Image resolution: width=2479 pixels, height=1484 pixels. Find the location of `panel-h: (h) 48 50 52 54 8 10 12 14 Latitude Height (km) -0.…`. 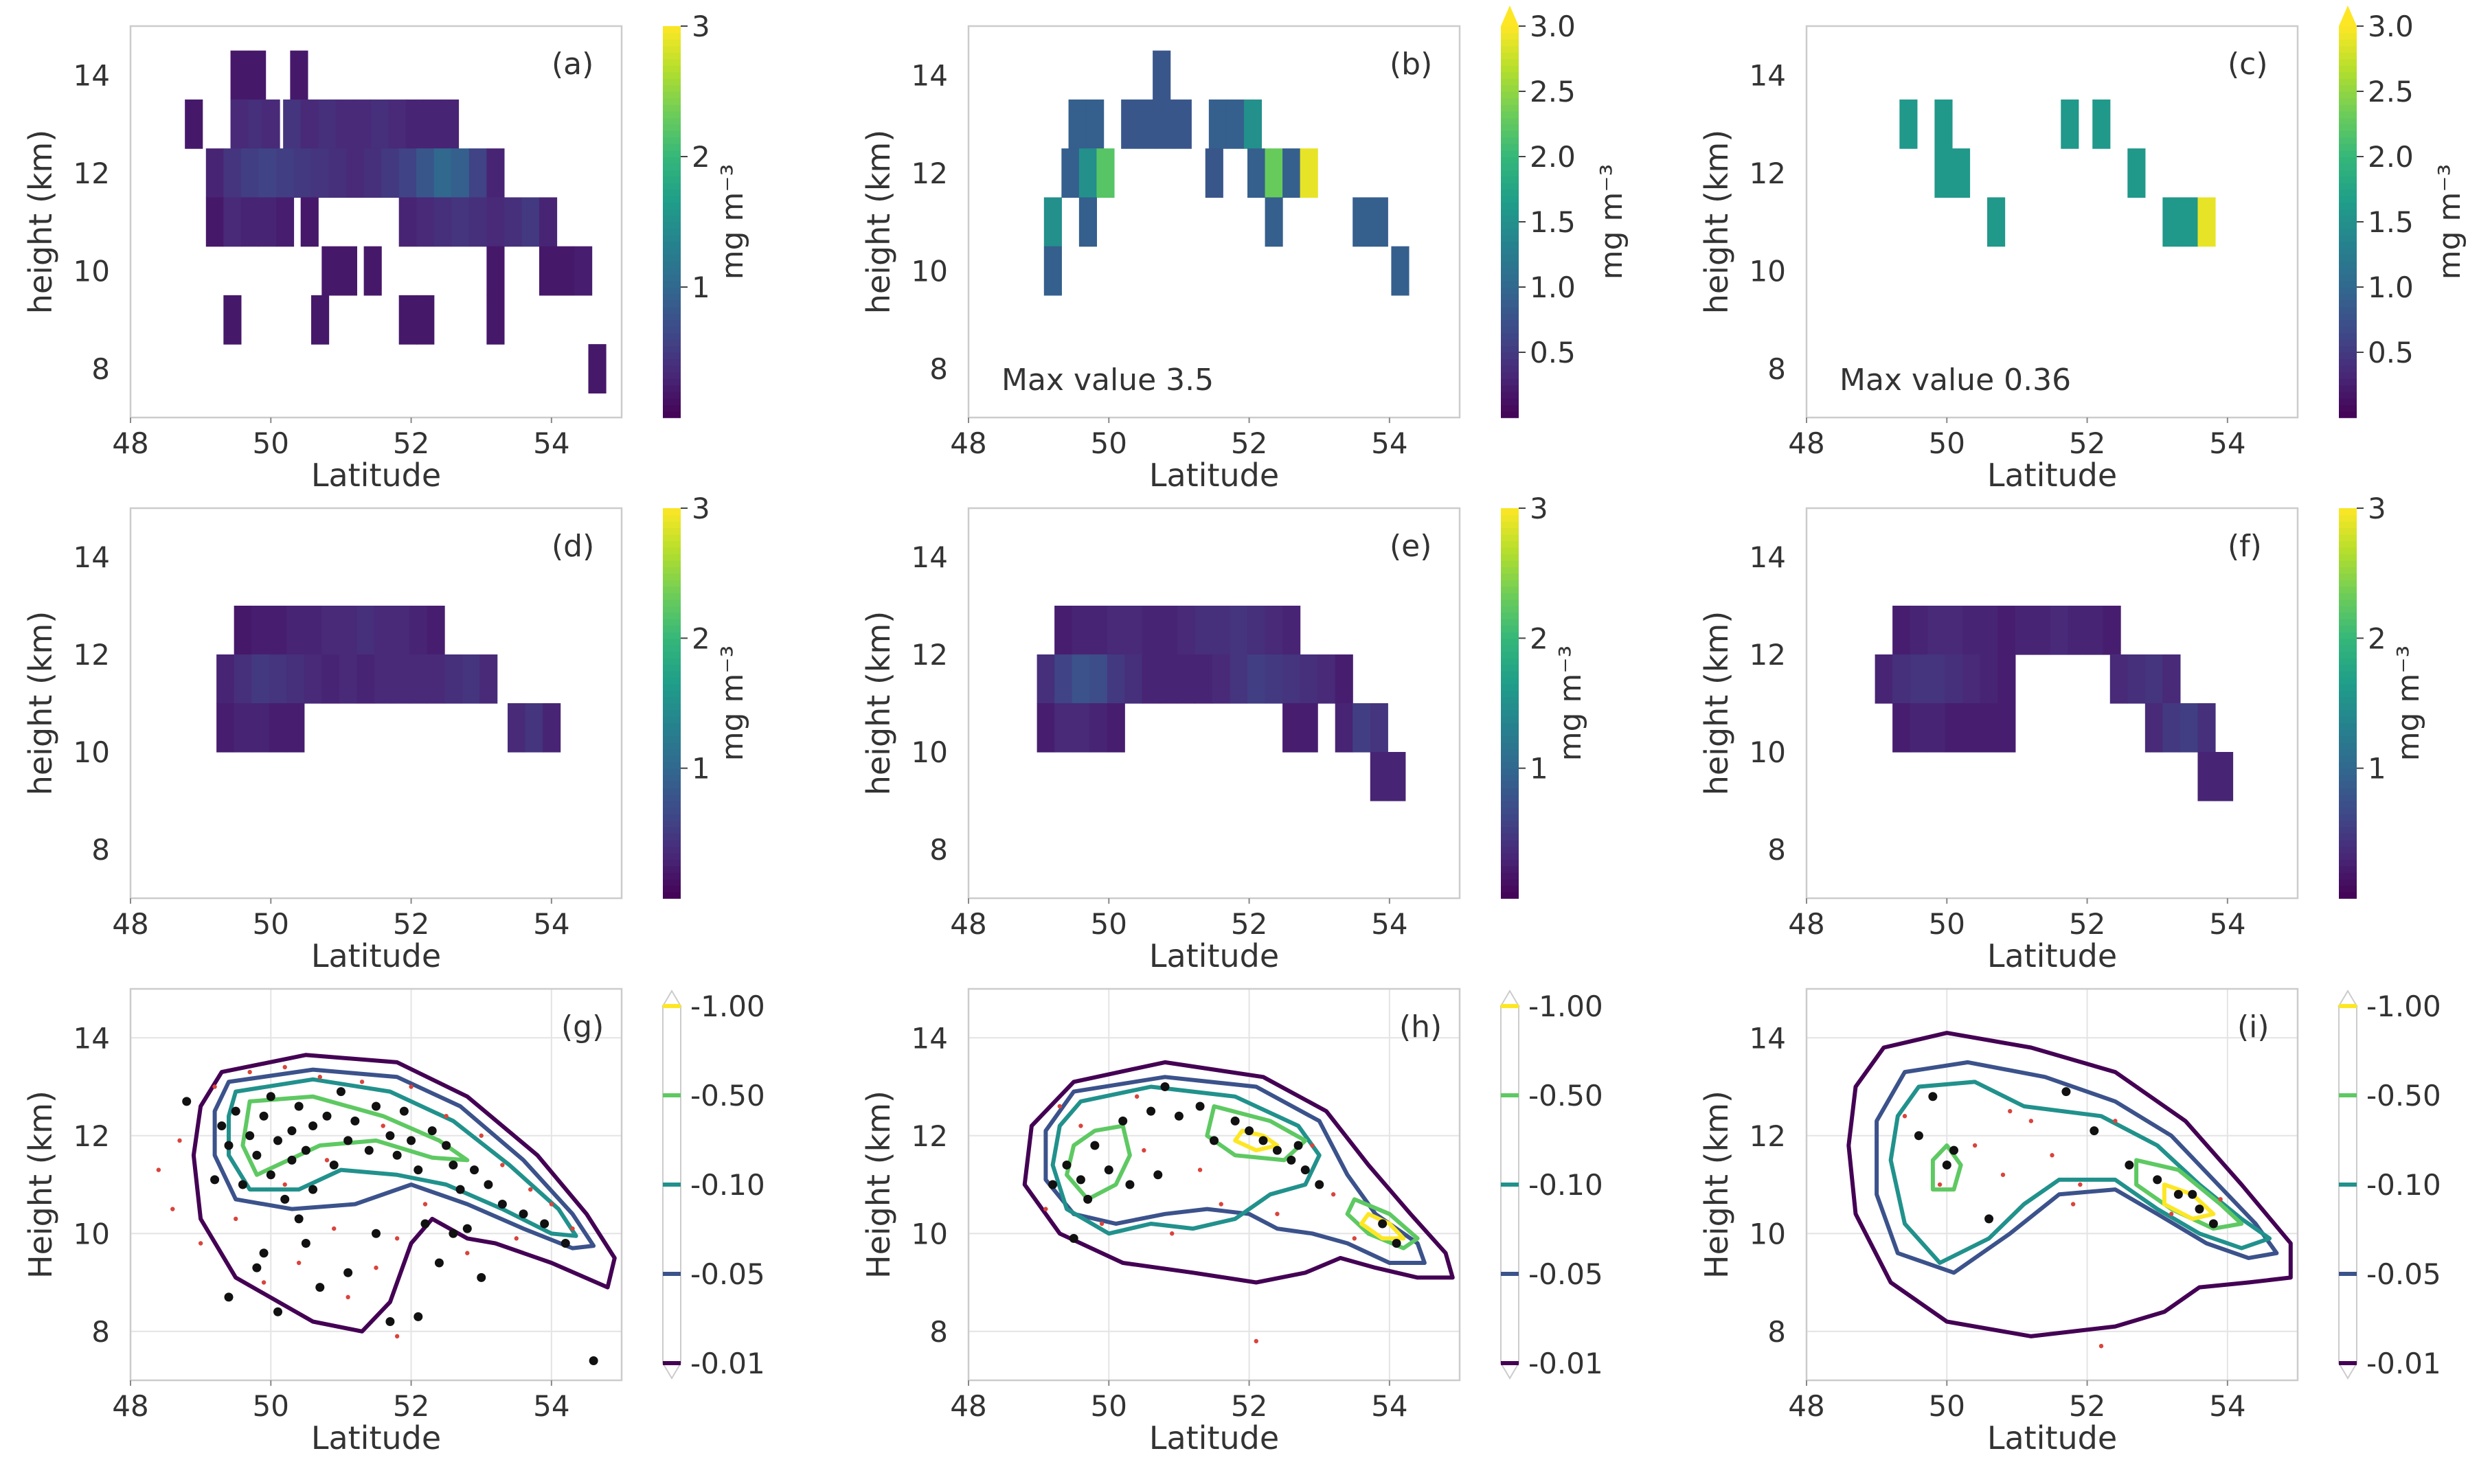

panel-h: (h) 48 50 52 54 8 10 12 14 Latitude Height (km) -0.… is located at coordinates (1231, 1223).